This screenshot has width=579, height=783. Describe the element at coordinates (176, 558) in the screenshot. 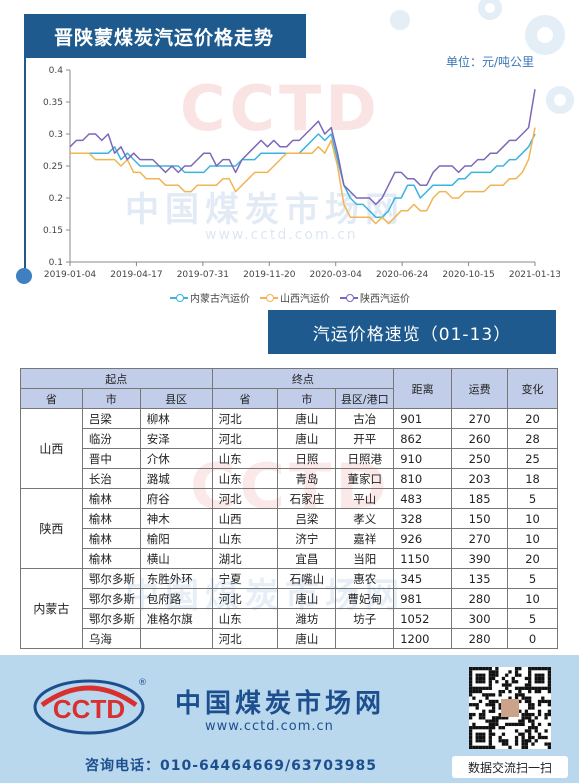

I see `origin-county-cell: 横山` at that location.